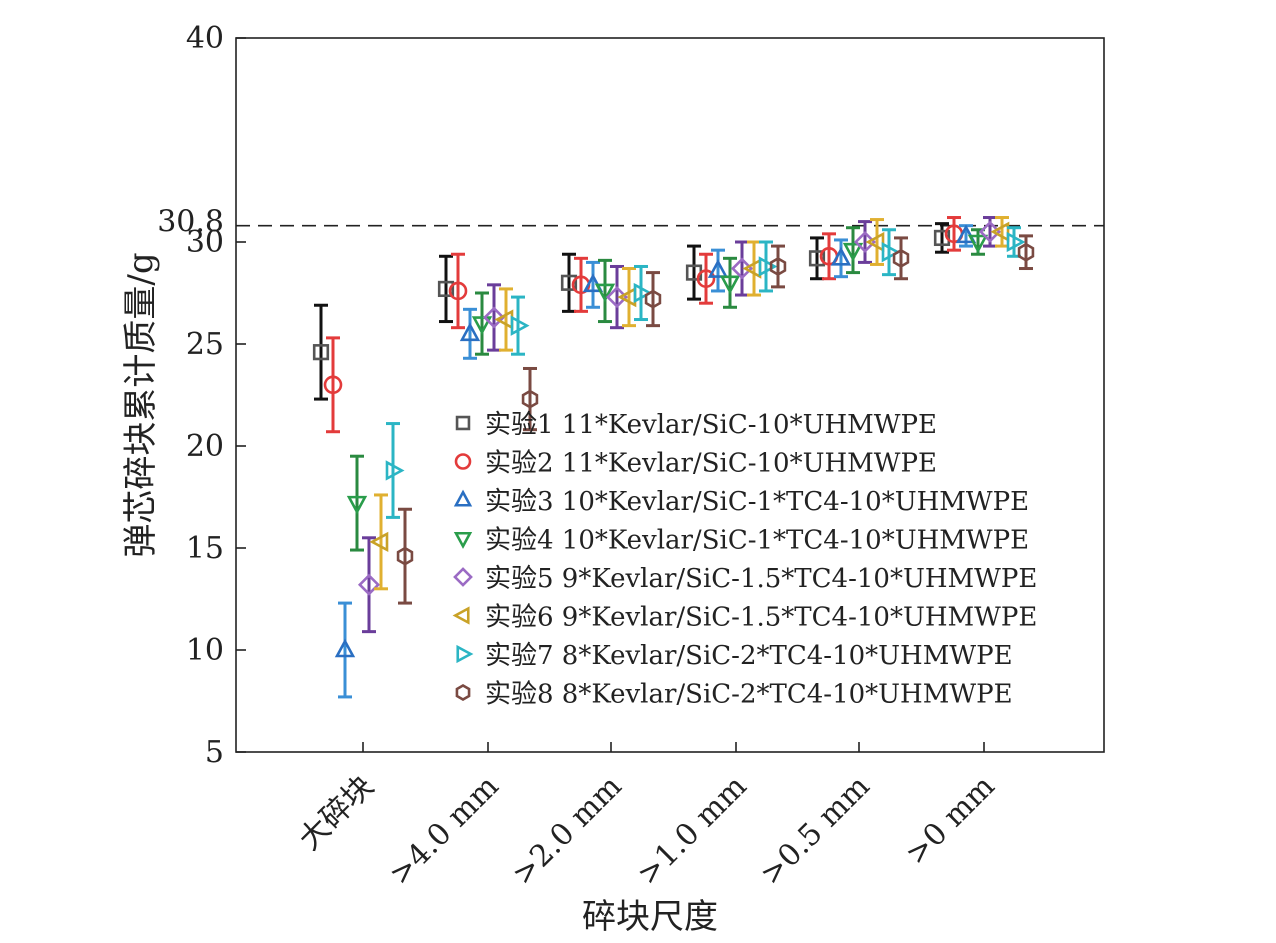 The image size is (1276, 943). What do you see at coordinates (950, 820) in the screenshot?
I see `x-tick-label: >0 mm` at bounding box center [950, 820].